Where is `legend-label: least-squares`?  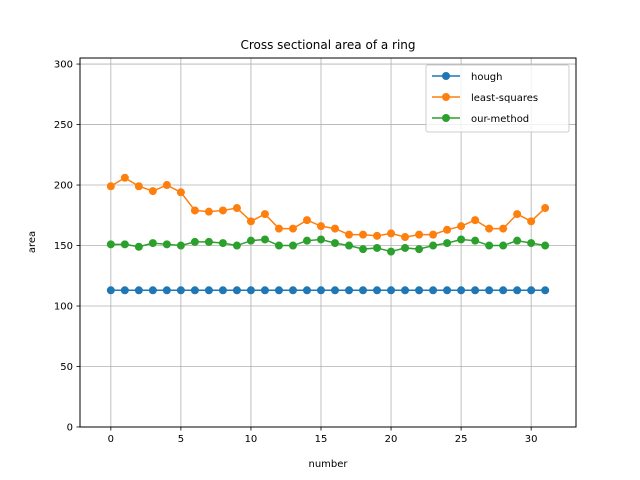 legend-label: least-squares is located at coordinates (504, 98).